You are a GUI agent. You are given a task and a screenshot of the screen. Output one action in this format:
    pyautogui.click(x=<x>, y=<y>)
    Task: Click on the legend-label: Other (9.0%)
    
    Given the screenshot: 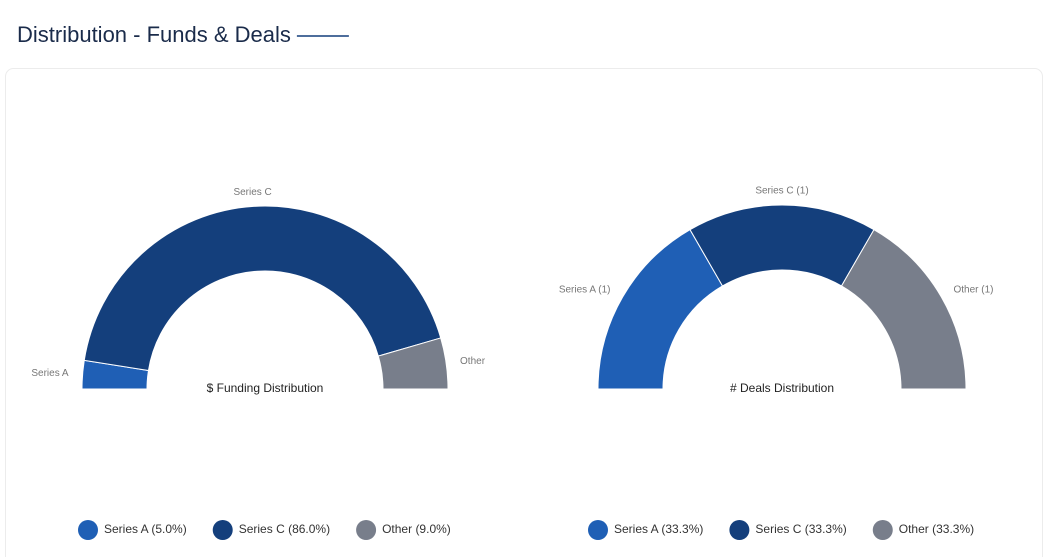 What is the action you would take?
    pyautogui.click(x=416, y=529)
    